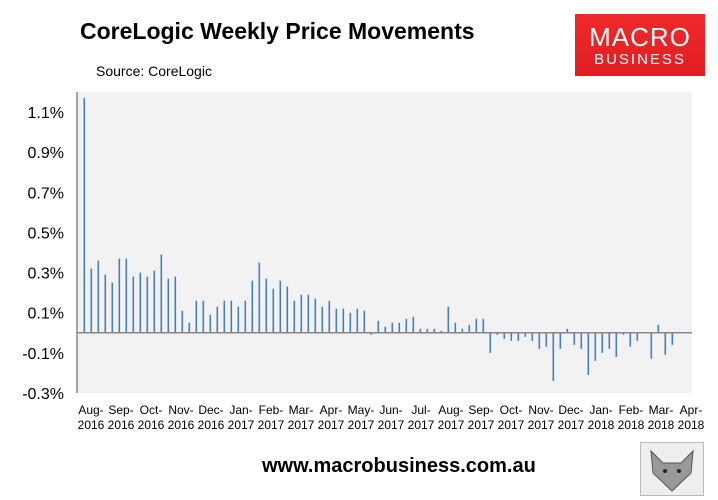  What do you see at coordinates (361, 410) in the screenshot?
I see `x-tick-label: May-` at bounding box center [361, 410].